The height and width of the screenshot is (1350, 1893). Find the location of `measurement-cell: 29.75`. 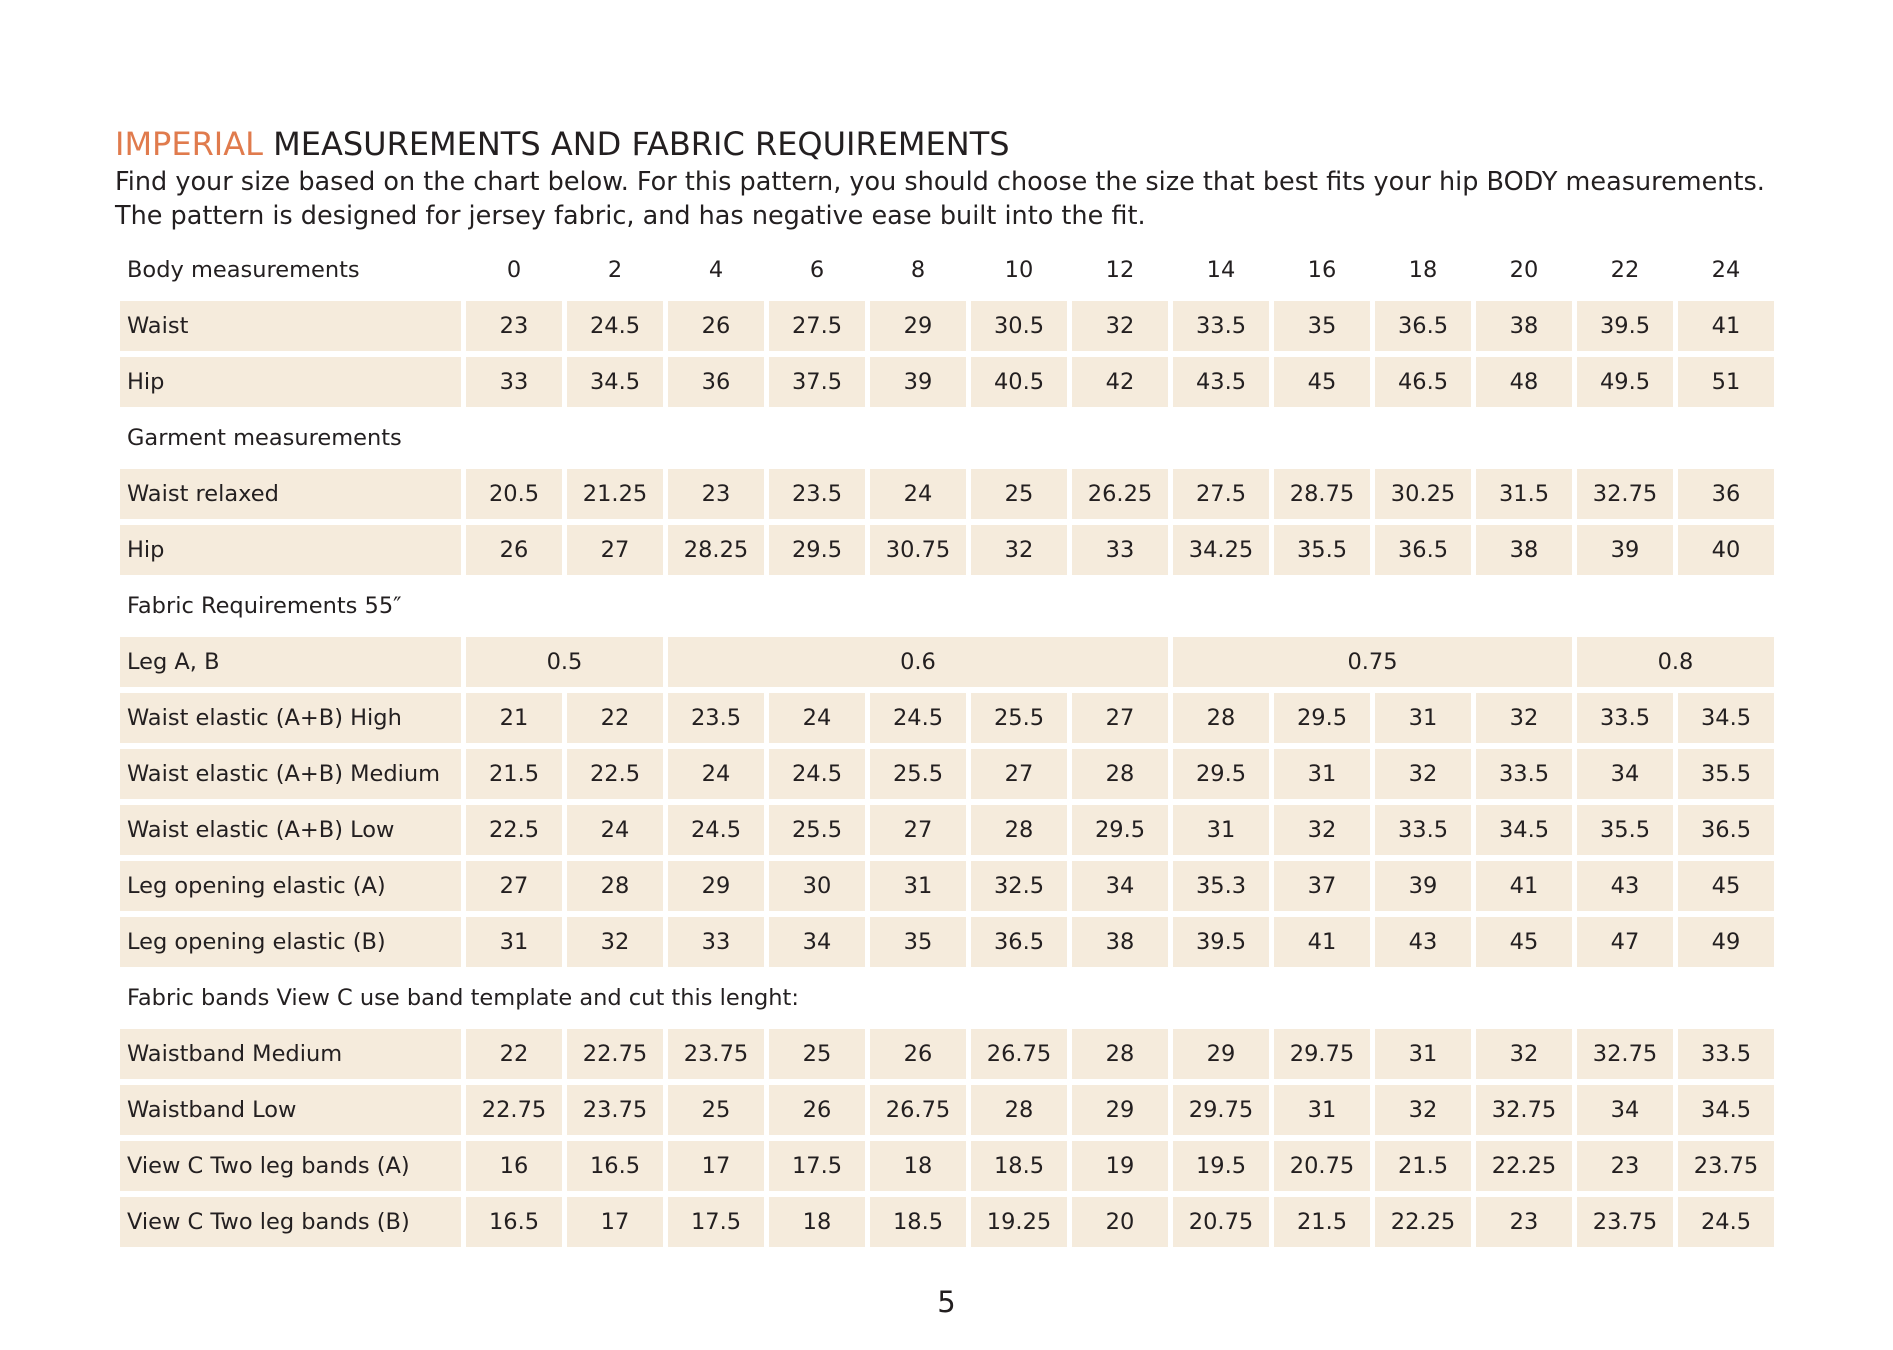

measurement-cell: 29.75 is located at coordinates (1221, 1110).